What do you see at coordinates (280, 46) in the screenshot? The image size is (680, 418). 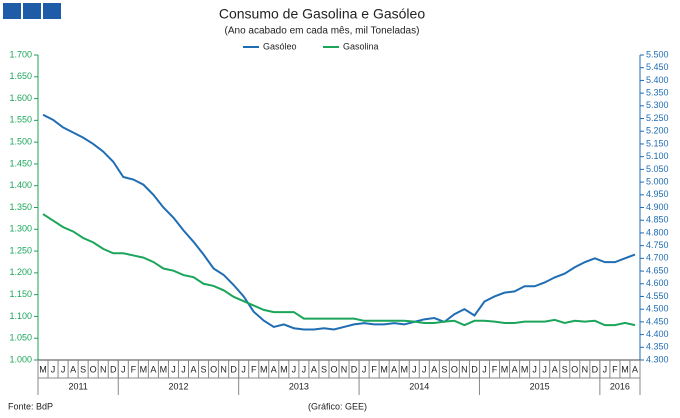 I see `legend-label: Gasóleo` at bounding box center [280, 46].